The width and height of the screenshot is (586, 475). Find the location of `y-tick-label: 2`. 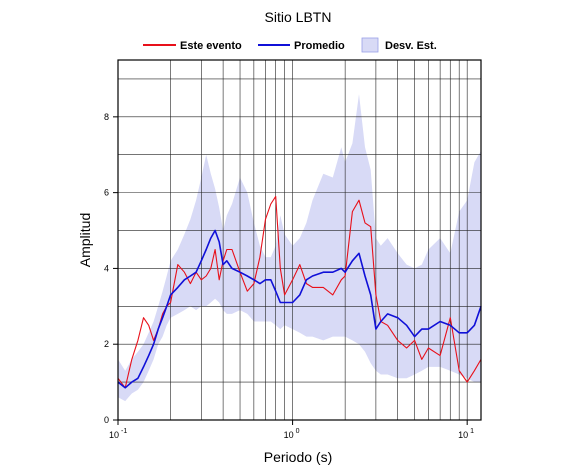

y-tick-label: 2 is located at coordinates (106, 344).